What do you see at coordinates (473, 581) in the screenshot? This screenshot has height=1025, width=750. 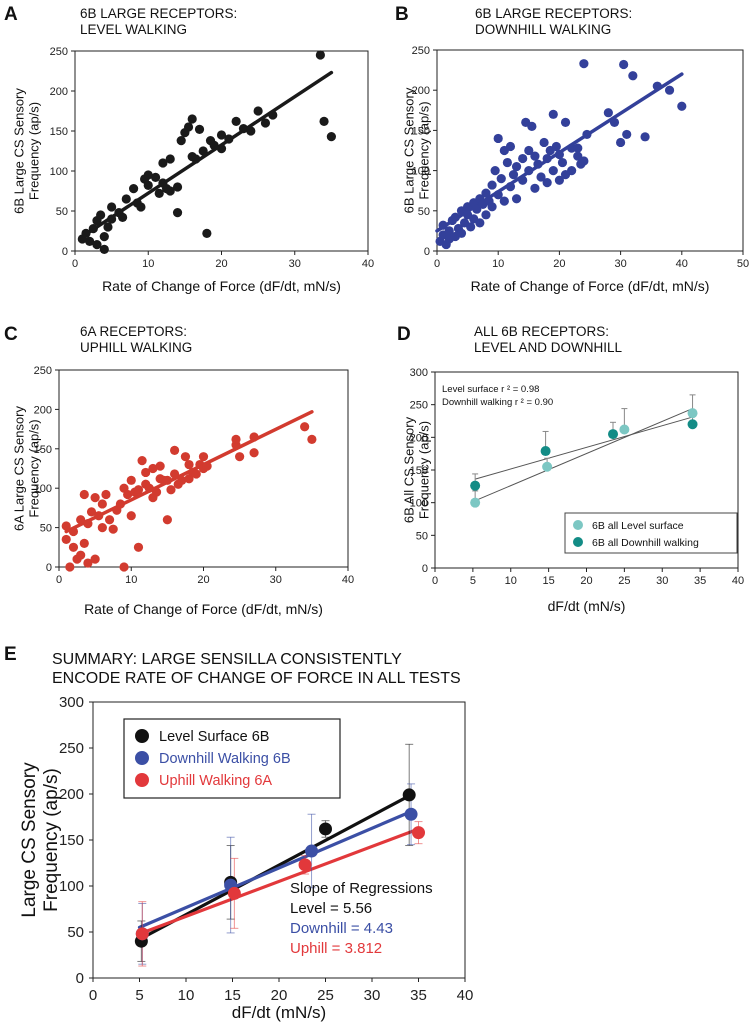 I see `x-tick-label: 5` at bounding box center [473, 581].